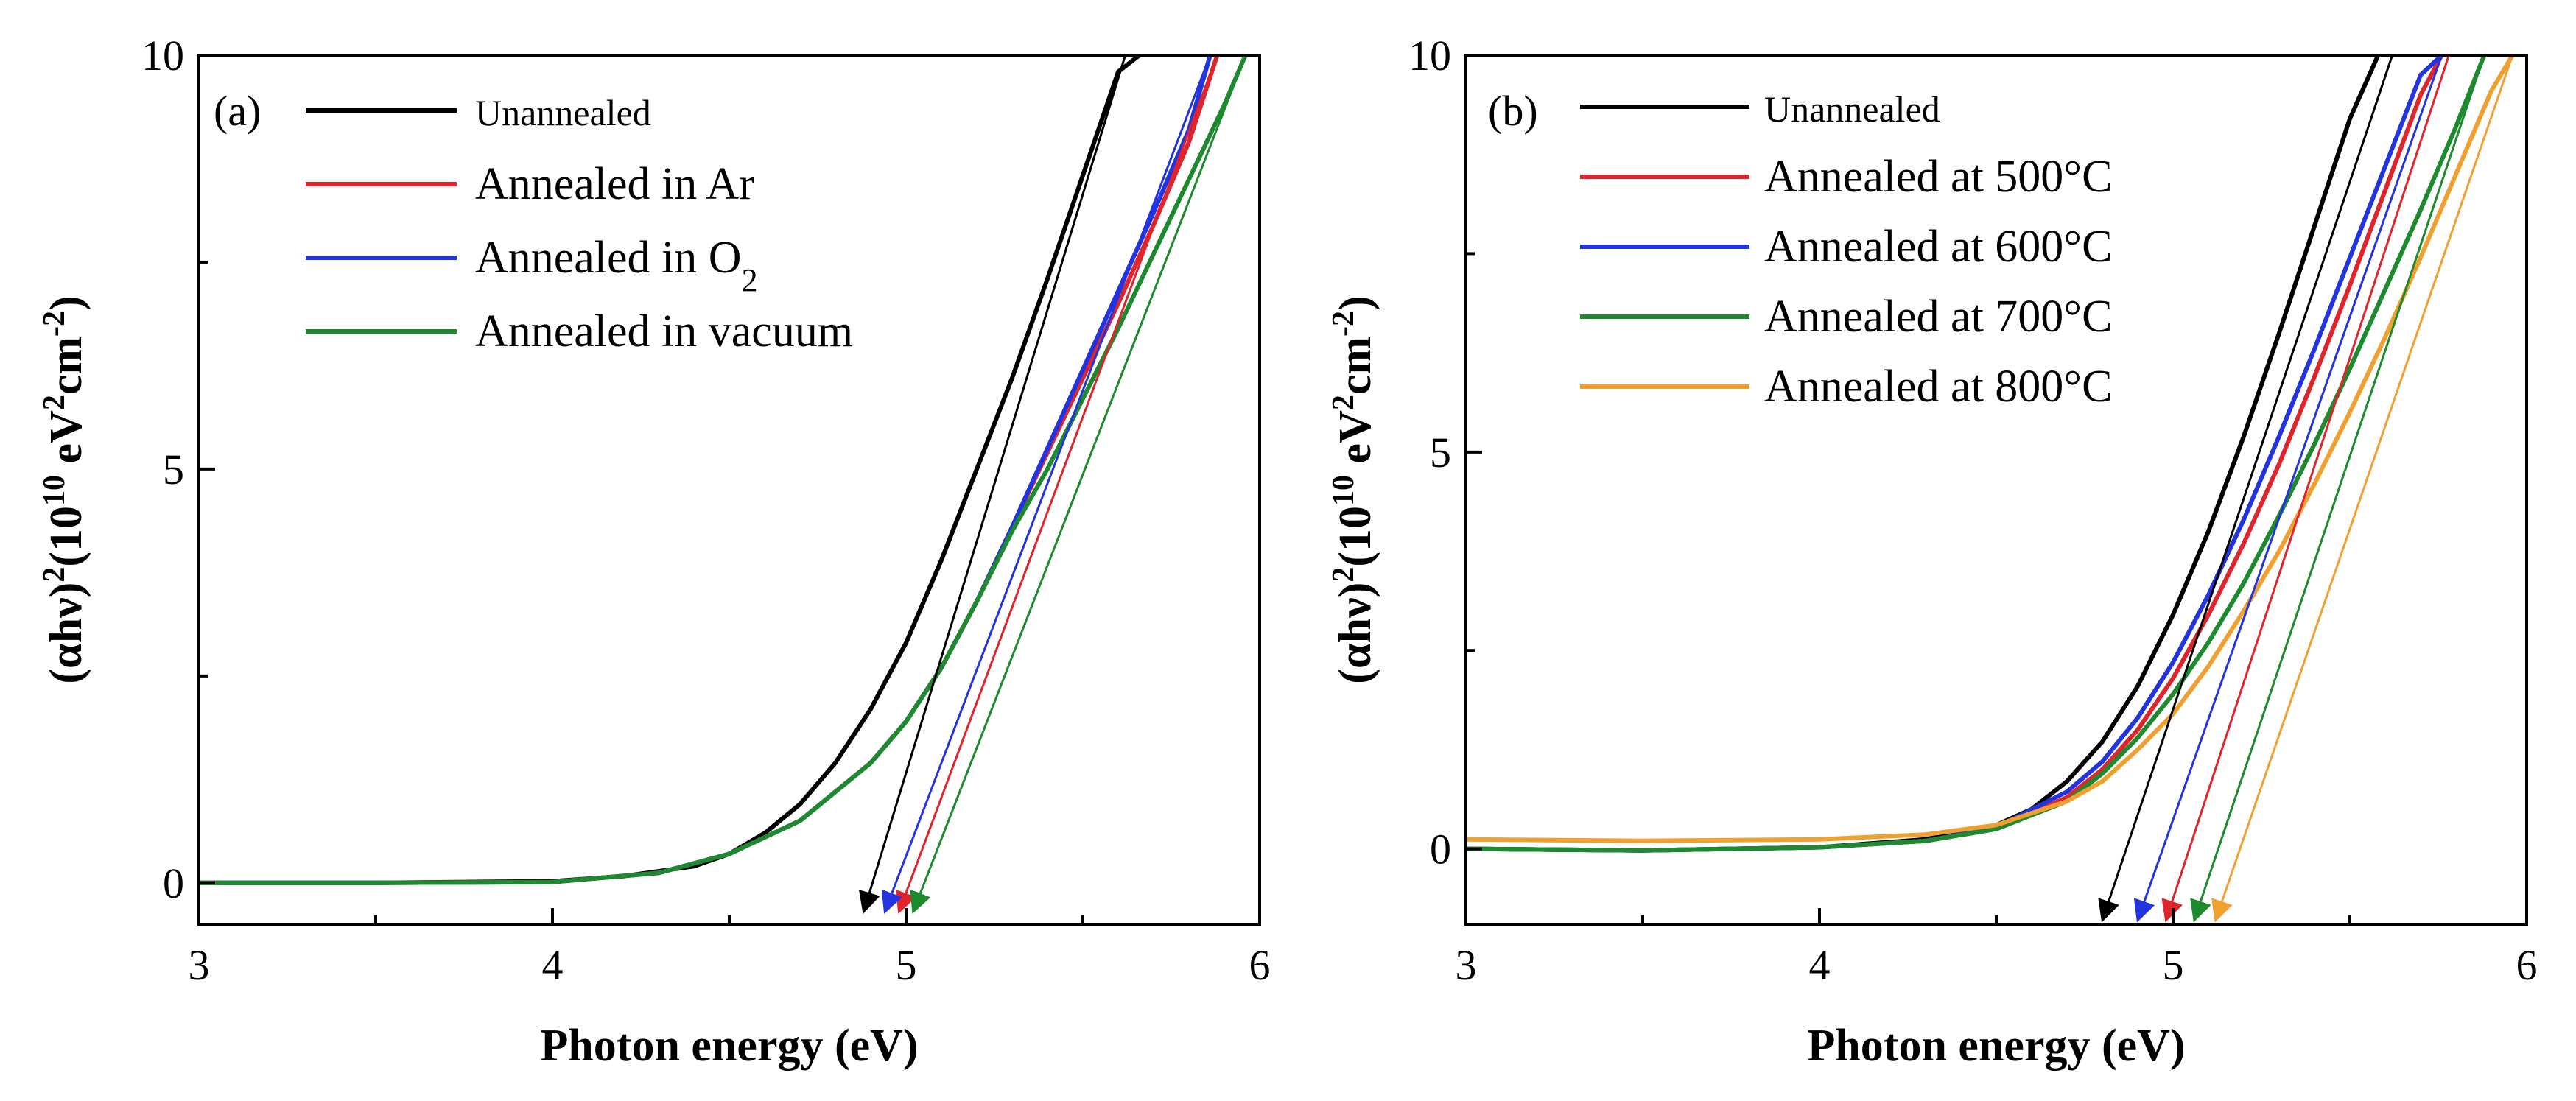 The image size is (2576, 1101). What do you see at coordinates (750, 280) in the screenshot?
I see `legend-label-subscript: 2` at bounding box center [750, 280].